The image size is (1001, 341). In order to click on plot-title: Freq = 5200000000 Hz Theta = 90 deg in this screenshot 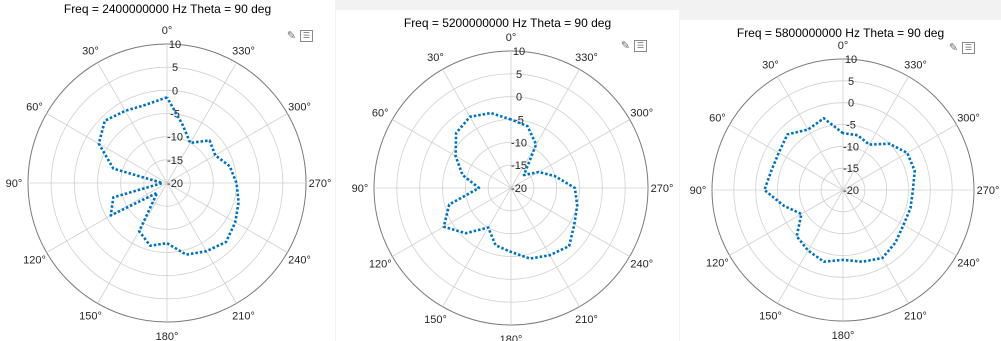, I will do `click(507, 23)`.